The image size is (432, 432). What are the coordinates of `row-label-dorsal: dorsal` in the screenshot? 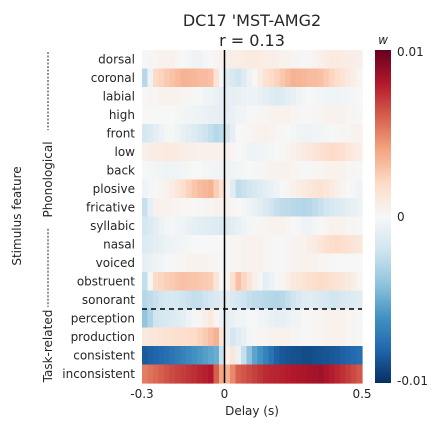 It's located at (116, 59).